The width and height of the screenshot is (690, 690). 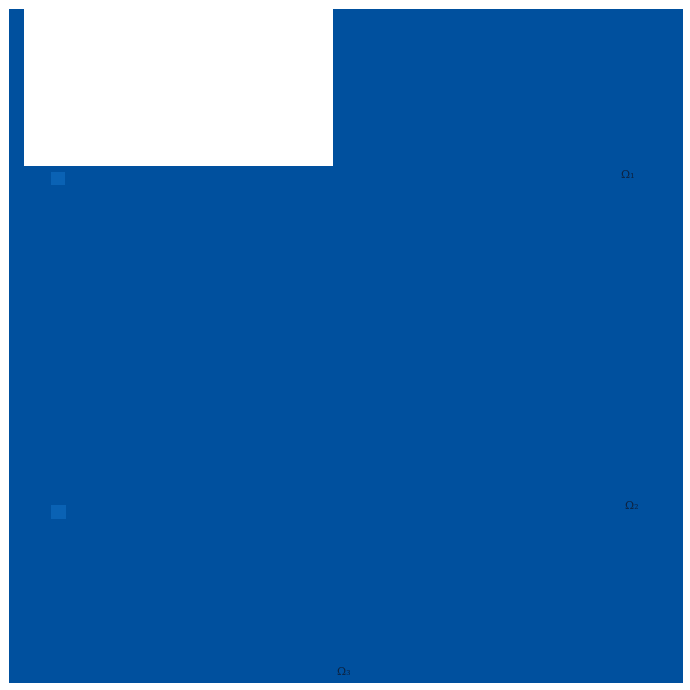 I want to click on region-label-omega-3: Ω₃, so click(x=344, y=671).